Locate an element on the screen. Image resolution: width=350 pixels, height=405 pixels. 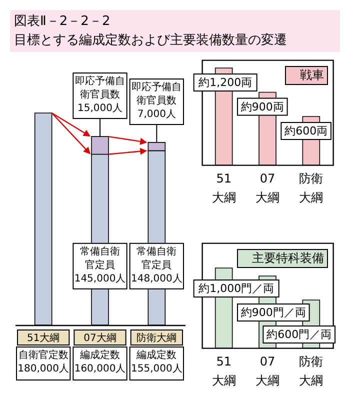
chart-subtitle: 目標とする編成定数および主要装備数量の変遷 is located at coordinates (151, 41).